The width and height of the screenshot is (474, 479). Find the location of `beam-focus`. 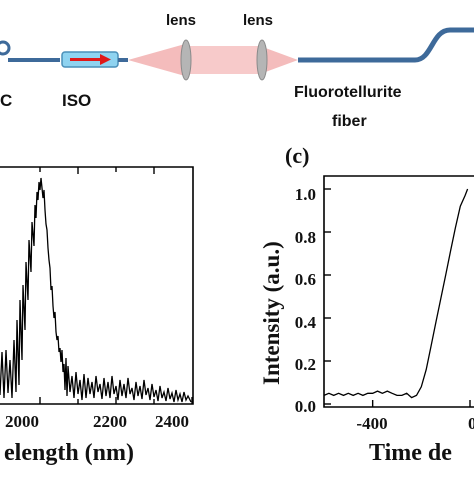

beam-focus is located at coordinates (279, 60).